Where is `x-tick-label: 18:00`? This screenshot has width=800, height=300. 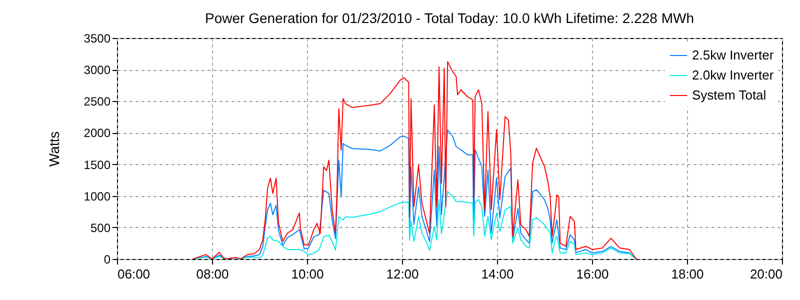 x-tick-label: 18:00 is located at coordinates (687, 274).